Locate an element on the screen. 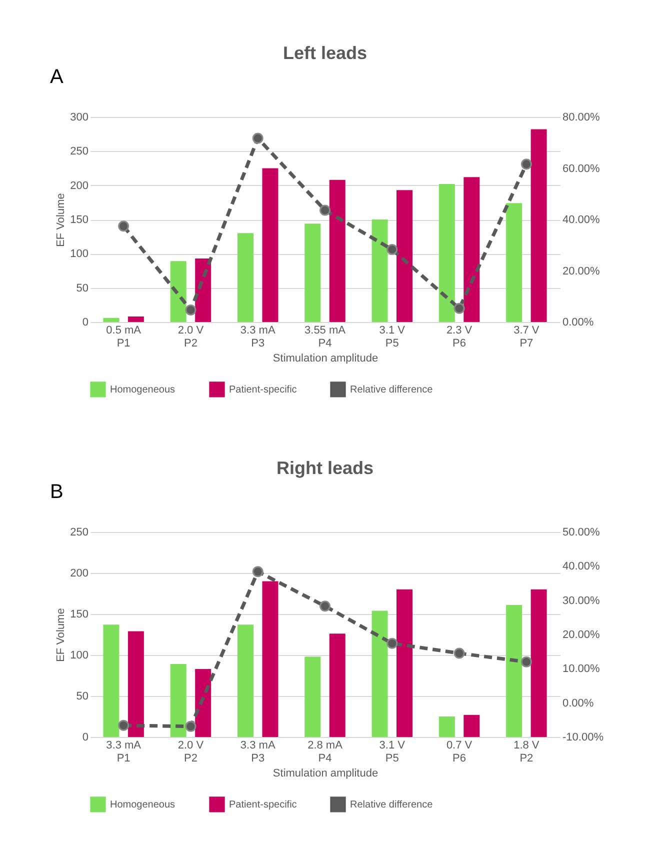 The image size is (653, 847). y2-tick-label: 30.00% is located at coordinates (581, 600).